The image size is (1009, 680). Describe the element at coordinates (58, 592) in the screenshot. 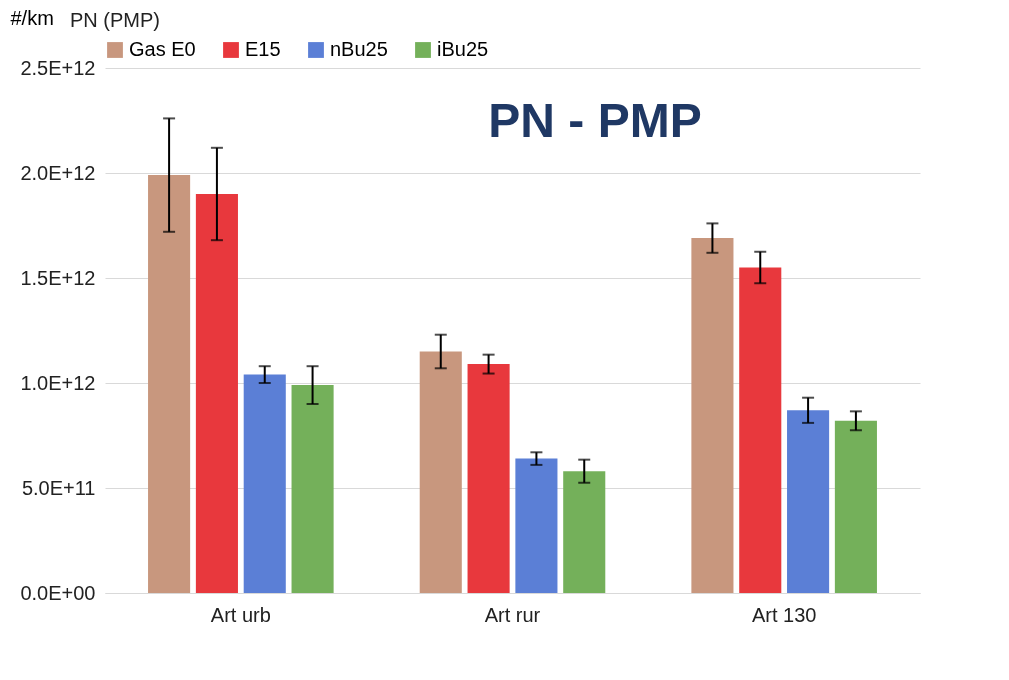

I see `y-tick-label: 0.0E+00` at that location.